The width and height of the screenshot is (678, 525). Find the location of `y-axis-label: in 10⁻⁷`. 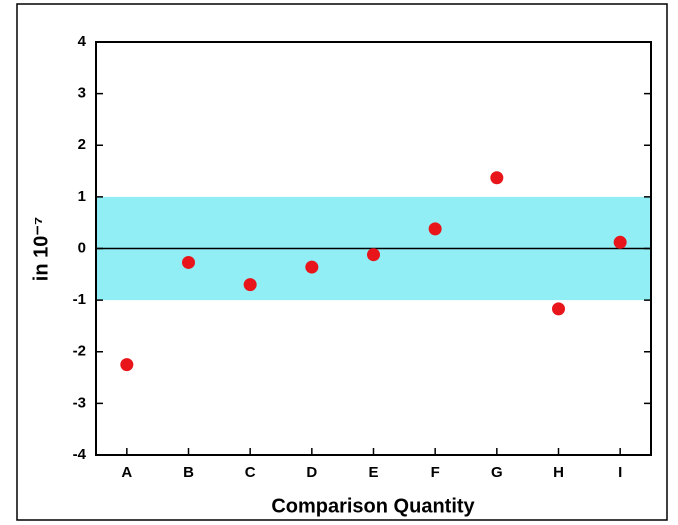

y-axis-label: in 10⁻⁷ is located at coordinates (41, 249).